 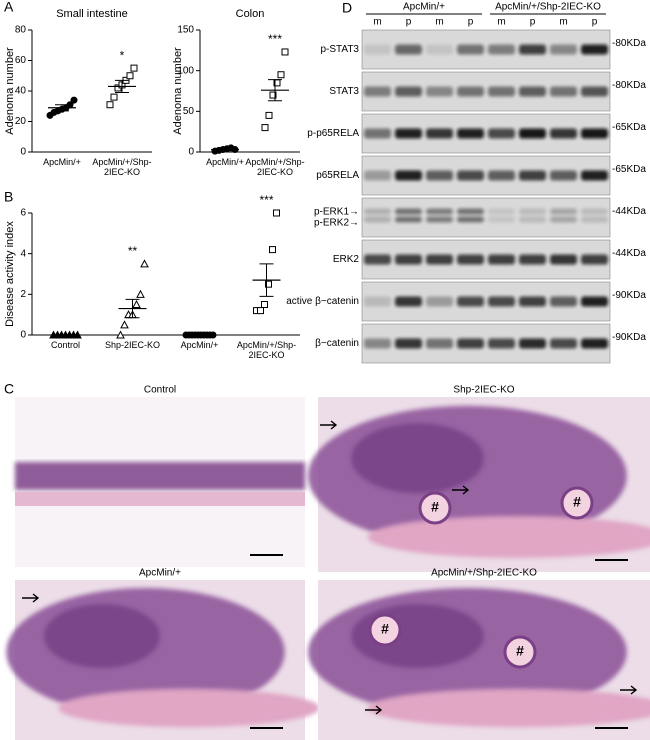 I want to click on blot-group-label: ApcMin/+, so click(x=424, y=7).